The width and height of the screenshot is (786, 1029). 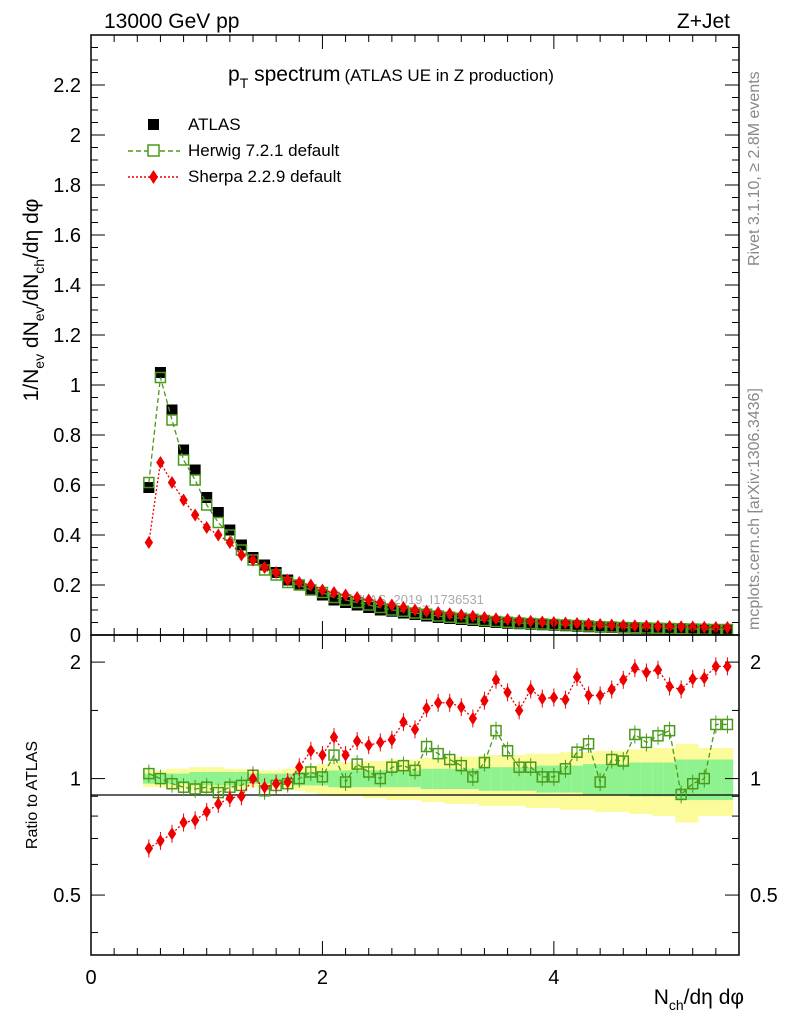 I want to click on chart-title: pT spectrum (ATLAS UE in Z production), so click(x=391, y=77).